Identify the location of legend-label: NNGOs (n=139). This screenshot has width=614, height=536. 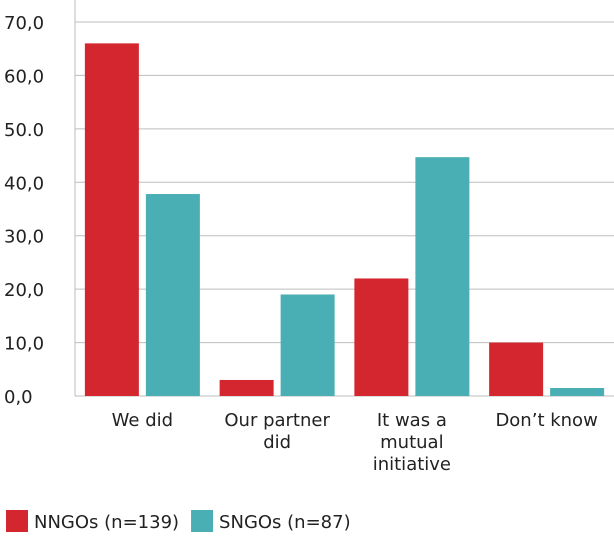
(106, 522).